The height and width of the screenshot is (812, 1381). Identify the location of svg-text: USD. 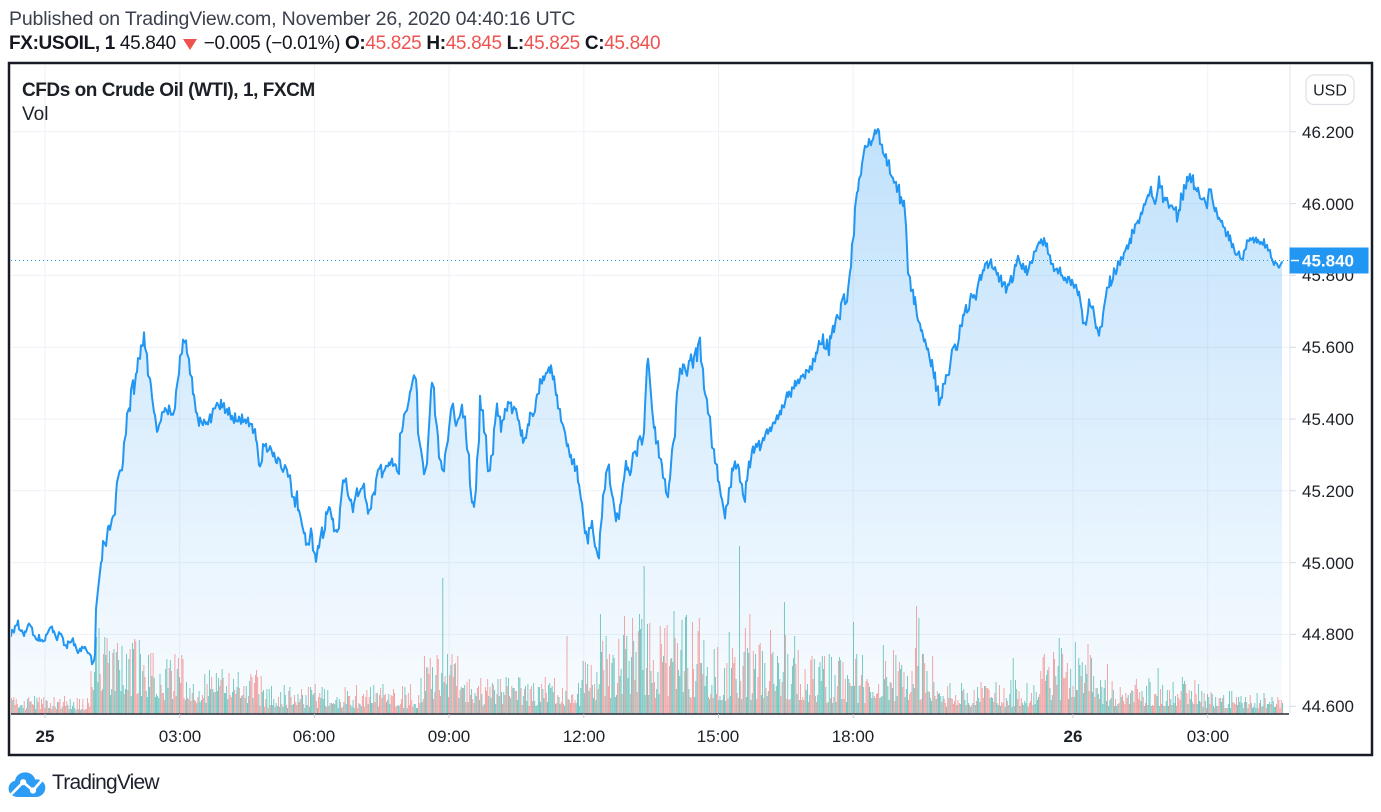
(1330, 91).